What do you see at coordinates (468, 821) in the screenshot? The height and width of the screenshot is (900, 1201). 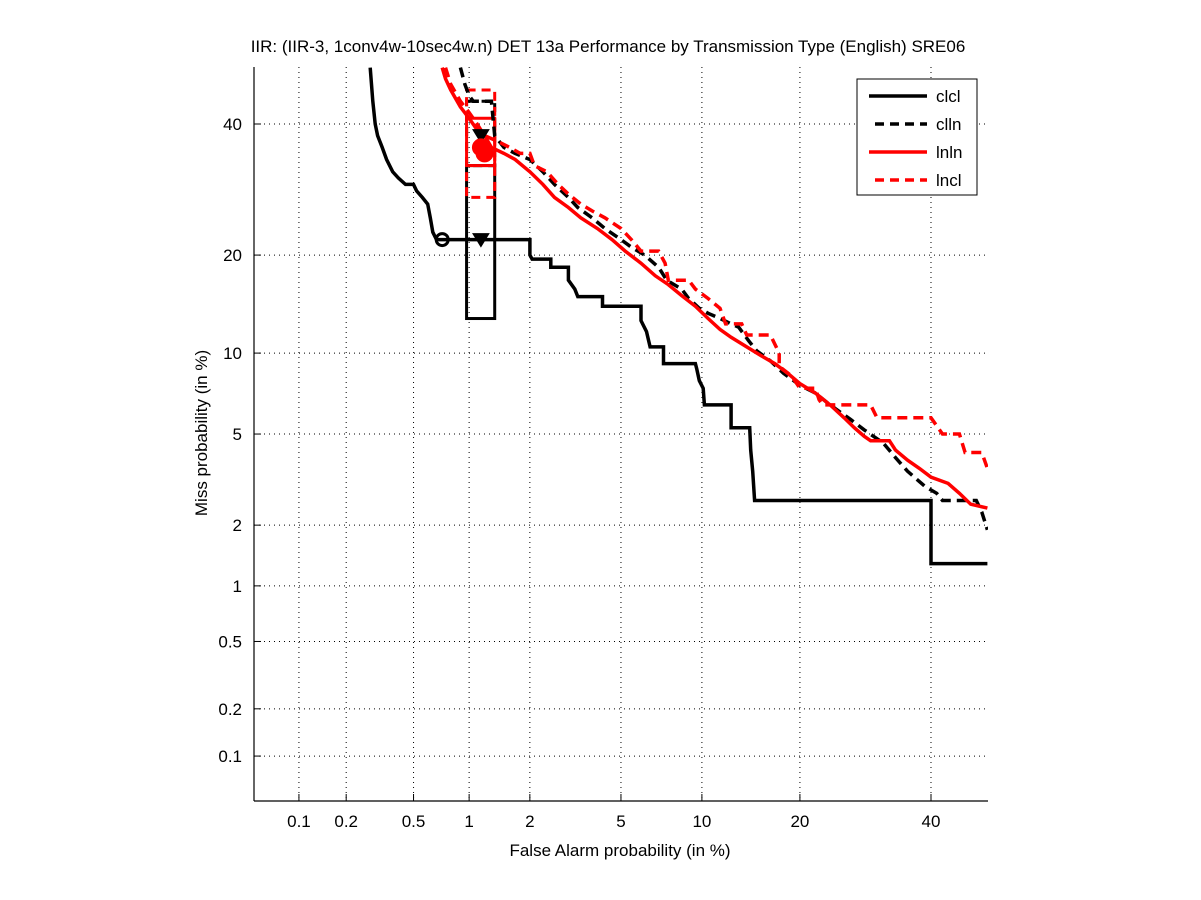 I see `x-tick-label: 1` at bounding box center [468, 821].